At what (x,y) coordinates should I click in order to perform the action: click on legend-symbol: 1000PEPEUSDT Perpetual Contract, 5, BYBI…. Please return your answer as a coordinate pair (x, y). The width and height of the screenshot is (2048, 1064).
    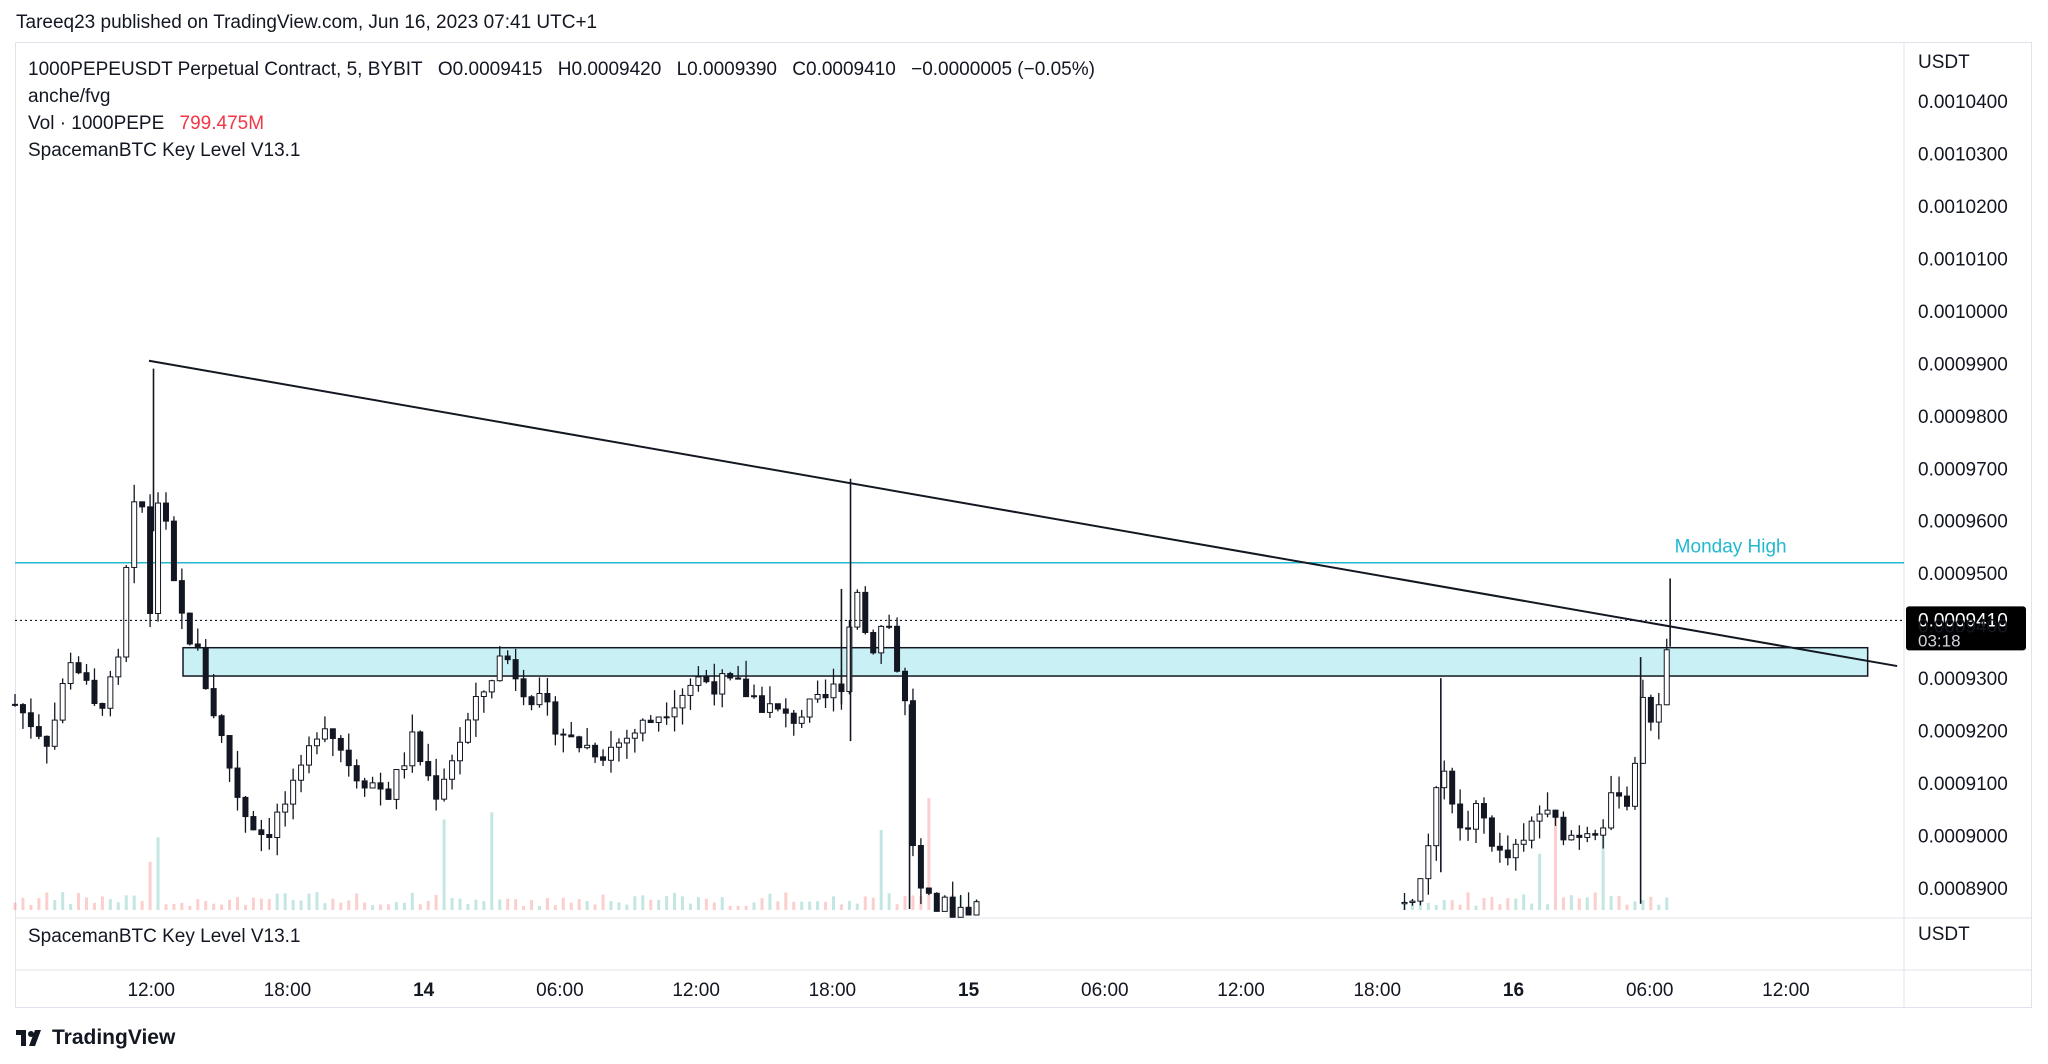
    Looking at the image, I should click on (225, 69).